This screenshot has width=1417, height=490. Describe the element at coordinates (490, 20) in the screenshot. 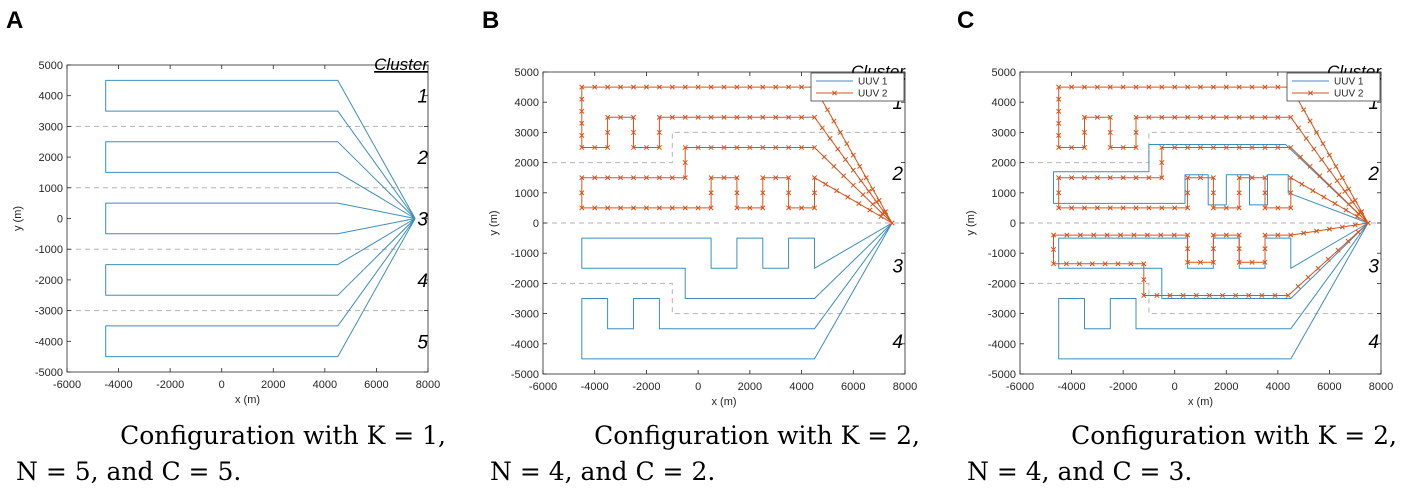

I see `panel-letter: B` at that location.